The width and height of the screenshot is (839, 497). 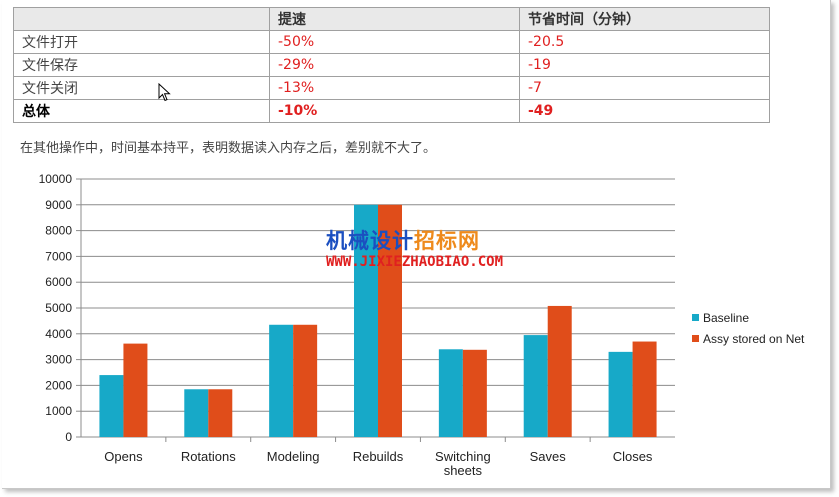 What do you see at coordinates (58, 411) in the screenshot?
I see `y-tick-label: 1000` at bounding box center [58, 411].